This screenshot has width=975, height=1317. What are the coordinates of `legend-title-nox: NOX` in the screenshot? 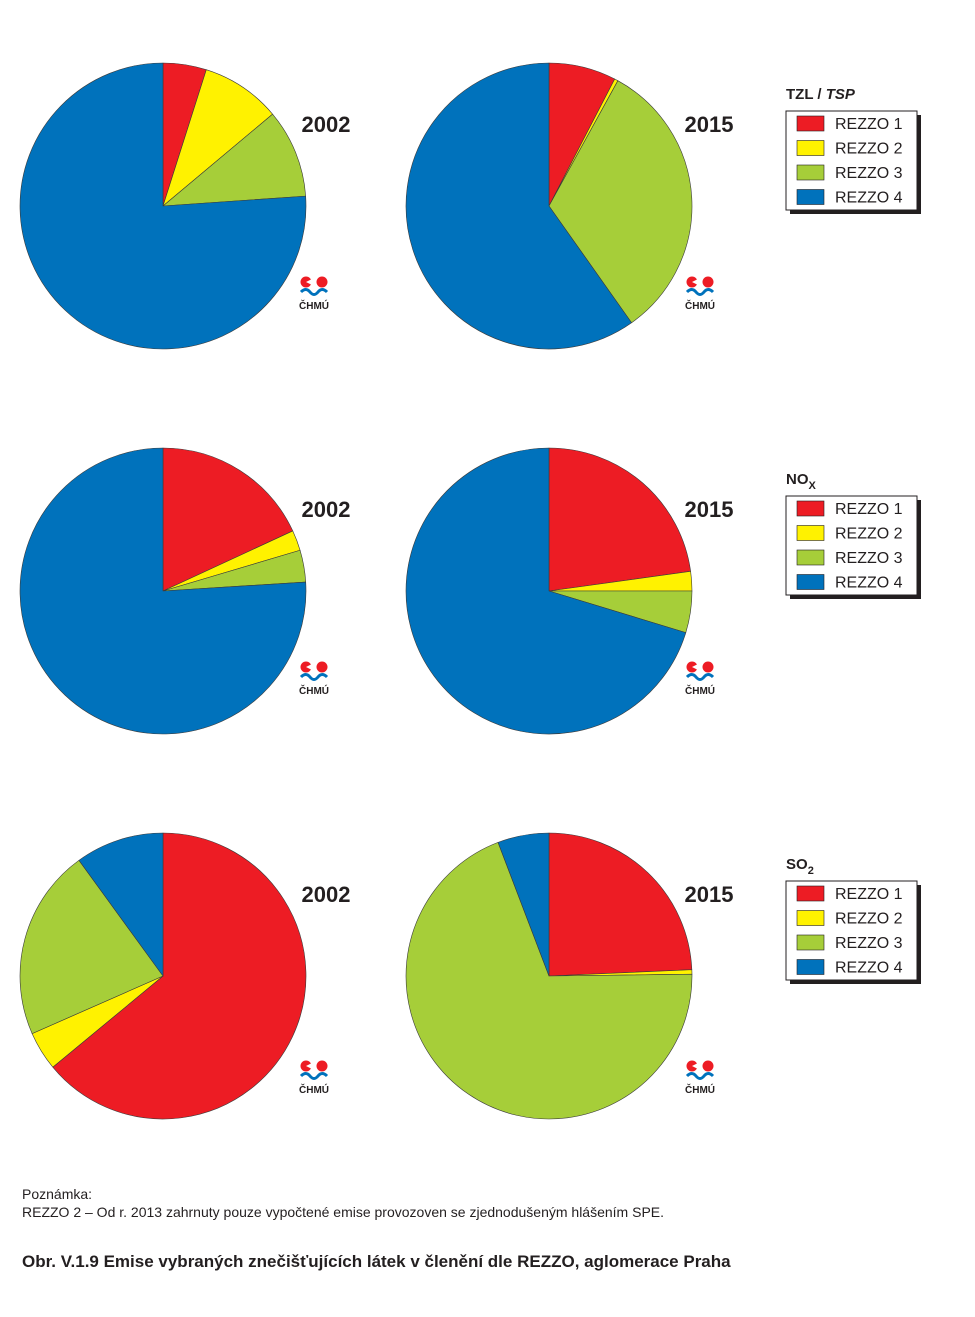 It's located at (801, 481).